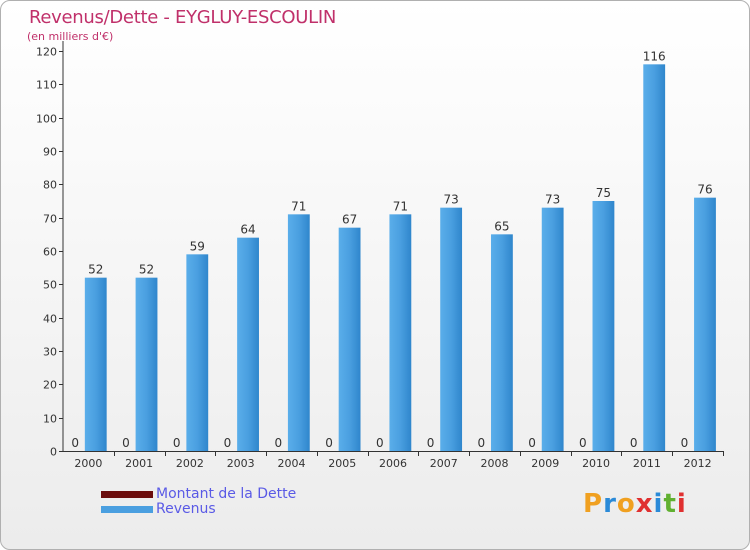 The width and height of the screenshot is (750, 550). I want to click on x-tick-label: 2012, so click(698, 463).